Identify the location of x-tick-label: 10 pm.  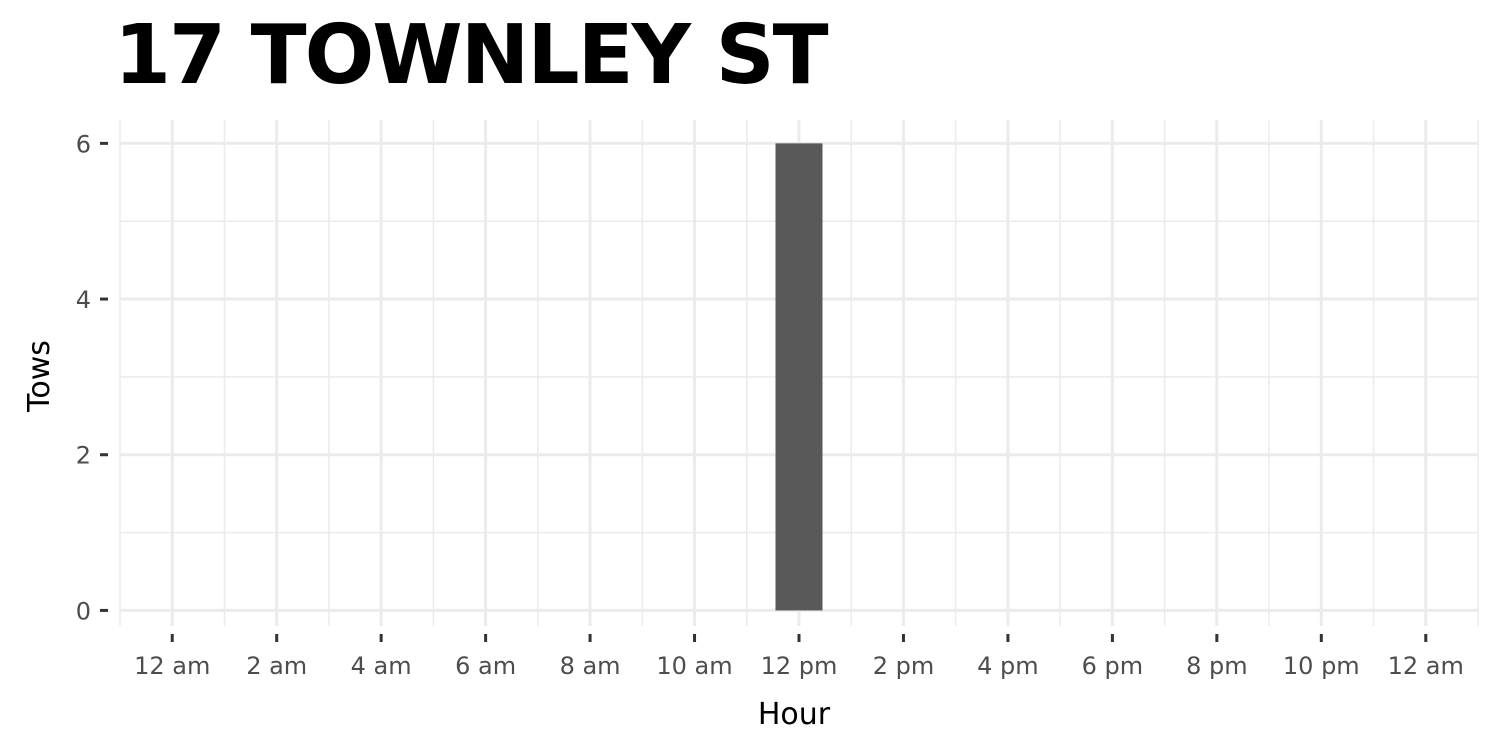
(1321, 666).